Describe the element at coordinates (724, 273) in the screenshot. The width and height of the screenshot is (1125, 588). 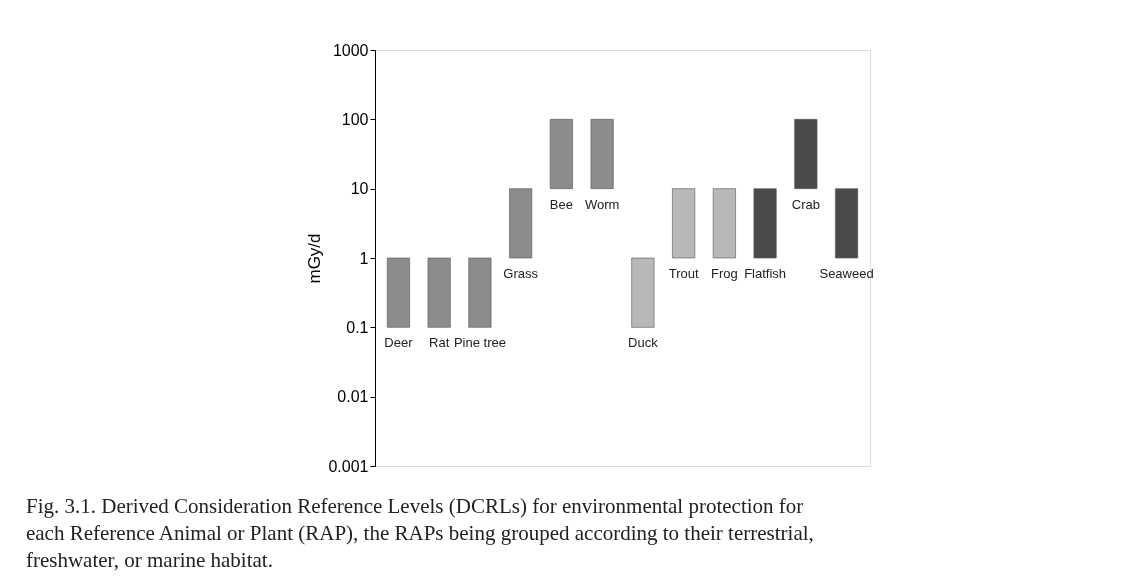
I see `x-tick-label: Frog` at that location.